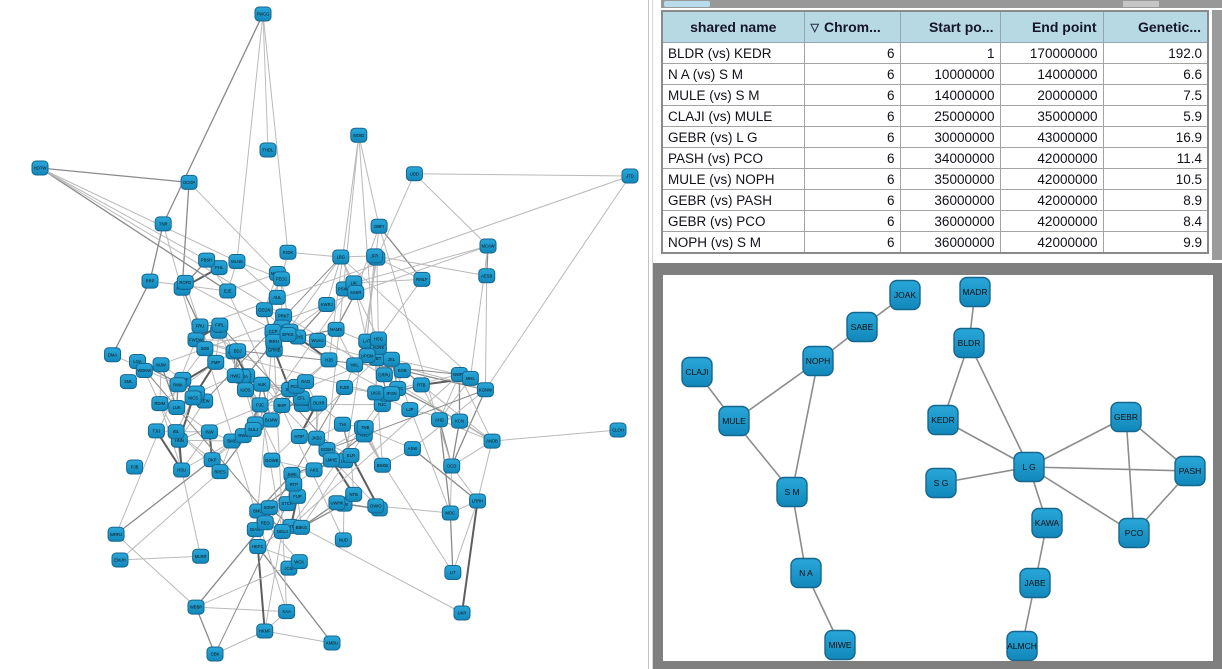  What do you see at coordinates (733, 116) in the screenshot?
I see `cell-shared-name: CLAJI (vs) MULE` at bounding box center [733, 116].